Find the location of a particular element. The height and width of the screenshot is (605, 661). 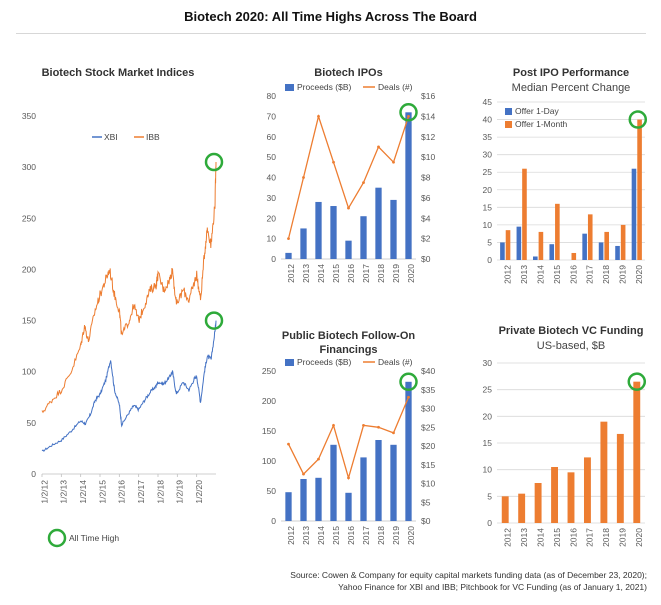

vc-y-tick-label: 0 is located at coordinates (489, 523).